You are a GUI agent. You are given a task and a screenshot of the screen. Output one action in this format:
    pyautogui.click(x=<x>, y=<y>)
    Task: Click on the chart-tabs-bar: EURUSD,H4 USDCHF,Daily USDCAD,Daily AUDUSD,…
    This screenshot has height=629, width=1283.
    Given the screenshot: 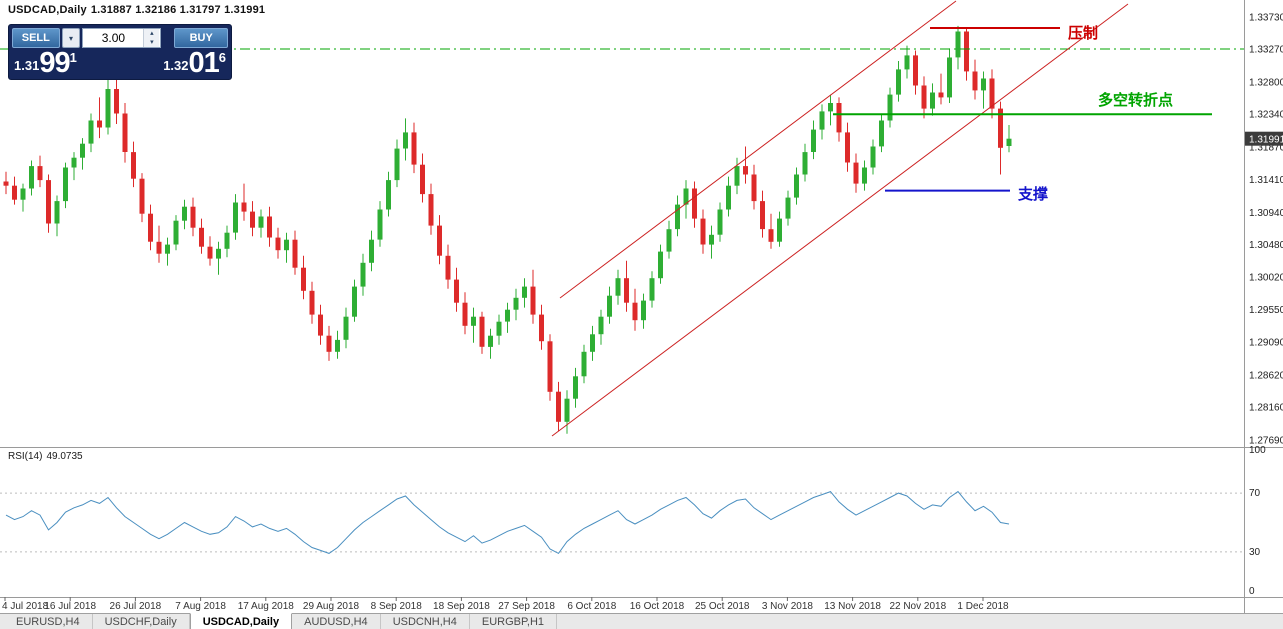 What is the action you would take?
    pyautogui.click(x=641, y=621)
    